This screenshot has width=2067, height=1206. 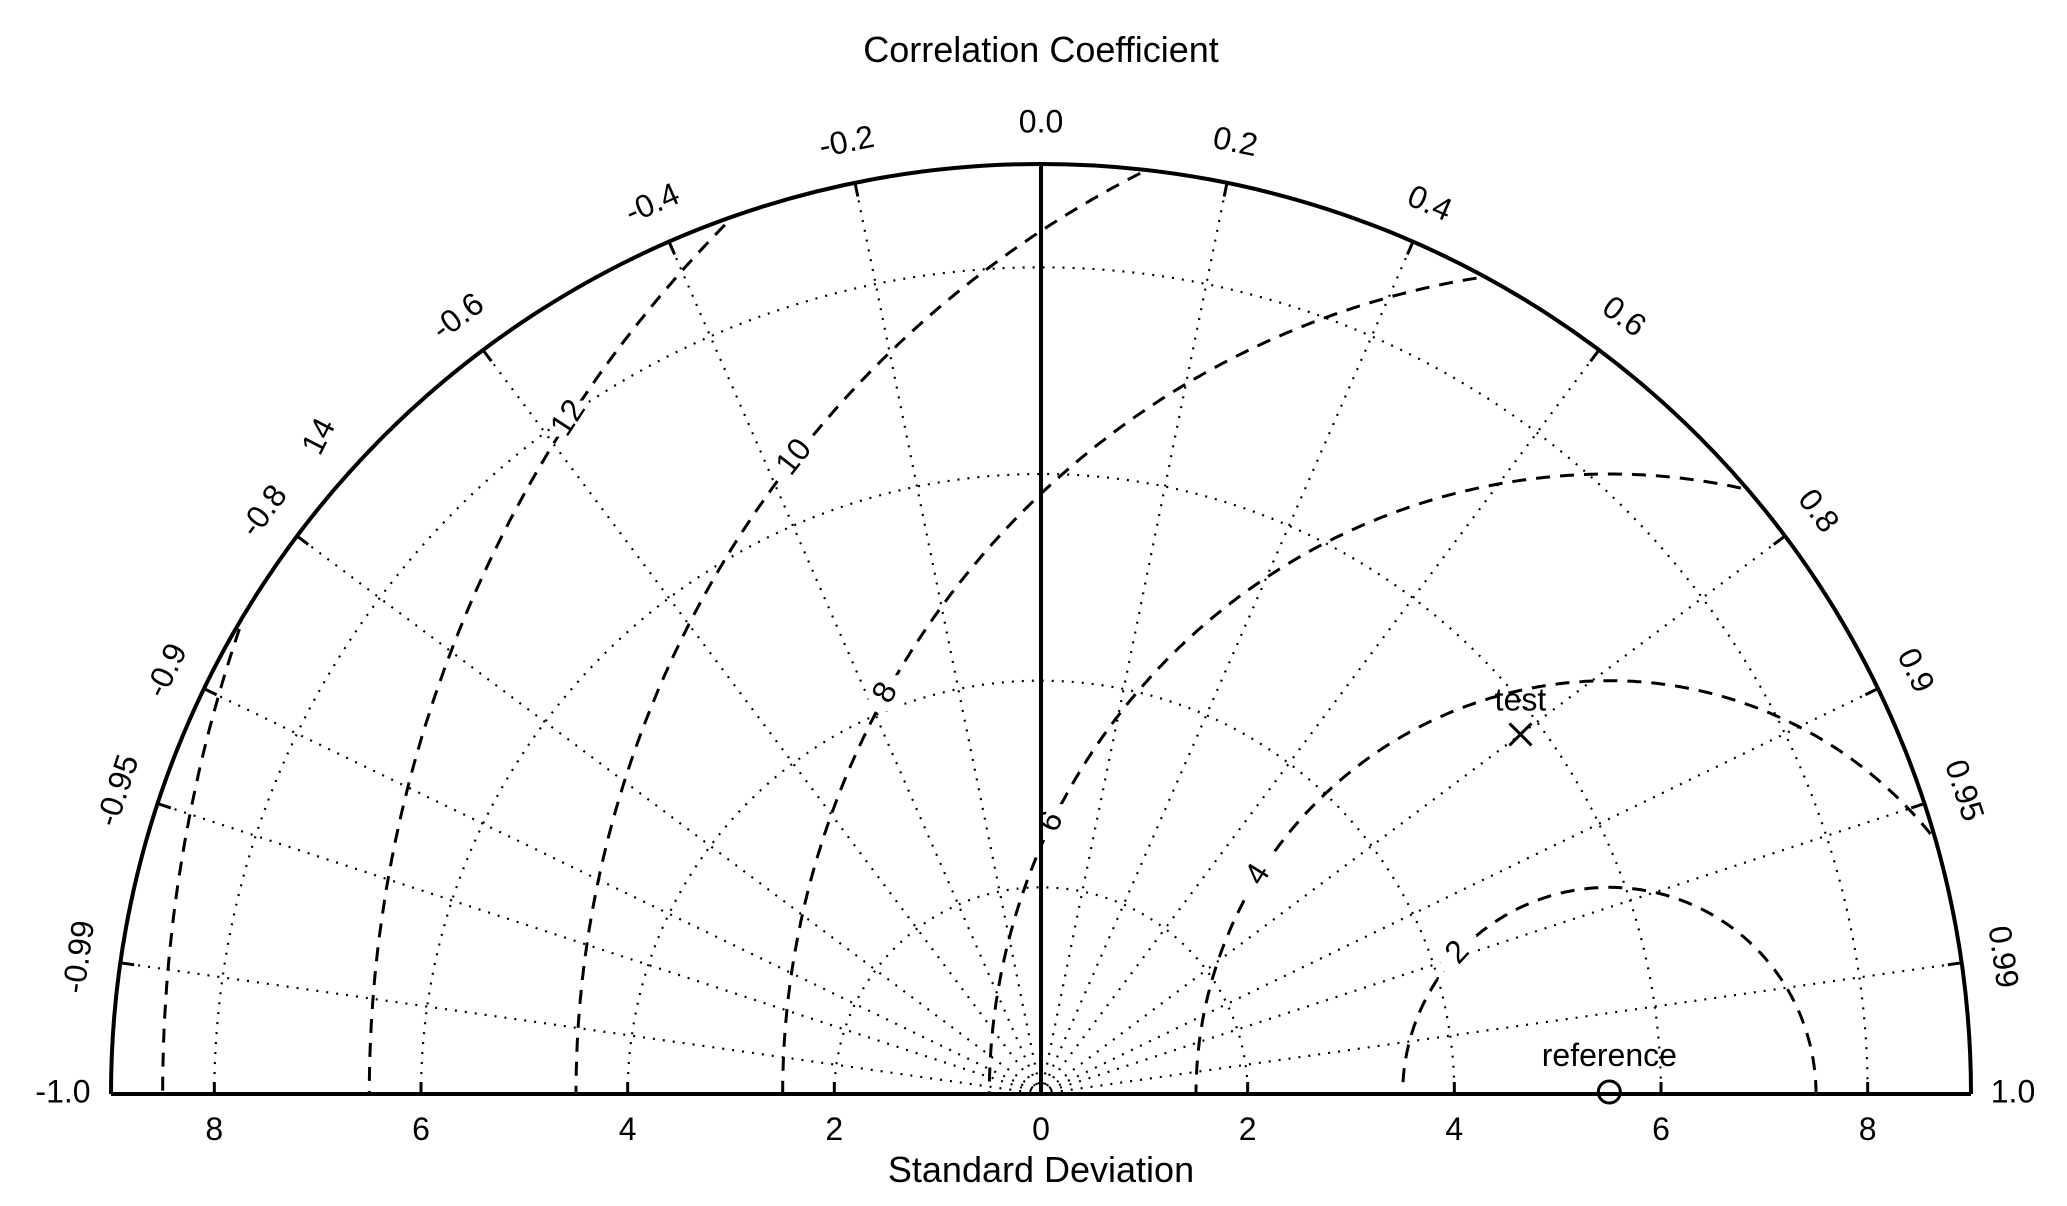 What do you see at coordinates (1818, 510) in the screenshot?
I see `correlation-tick-label: 0.8` at bounding box center [1818, 510].